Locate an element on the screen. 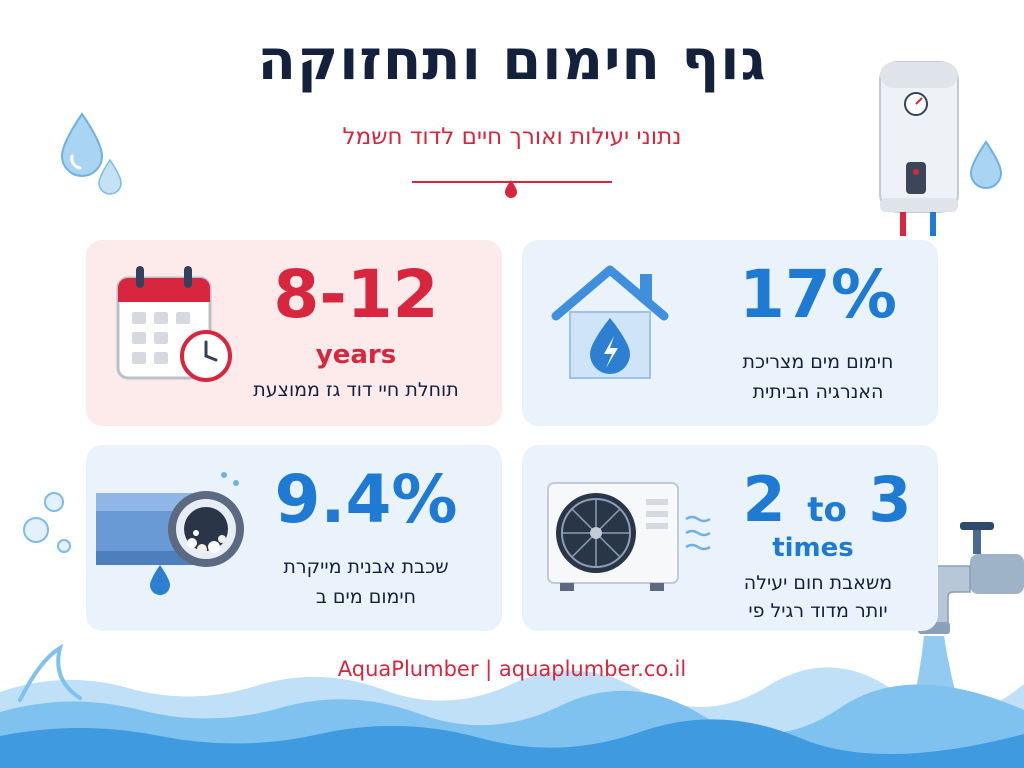 Image resolution: width=1024 pixels, height=768 pixels. energy-share-caption-line2: האנרגיה הביתית is located at coordinates (818, 392).